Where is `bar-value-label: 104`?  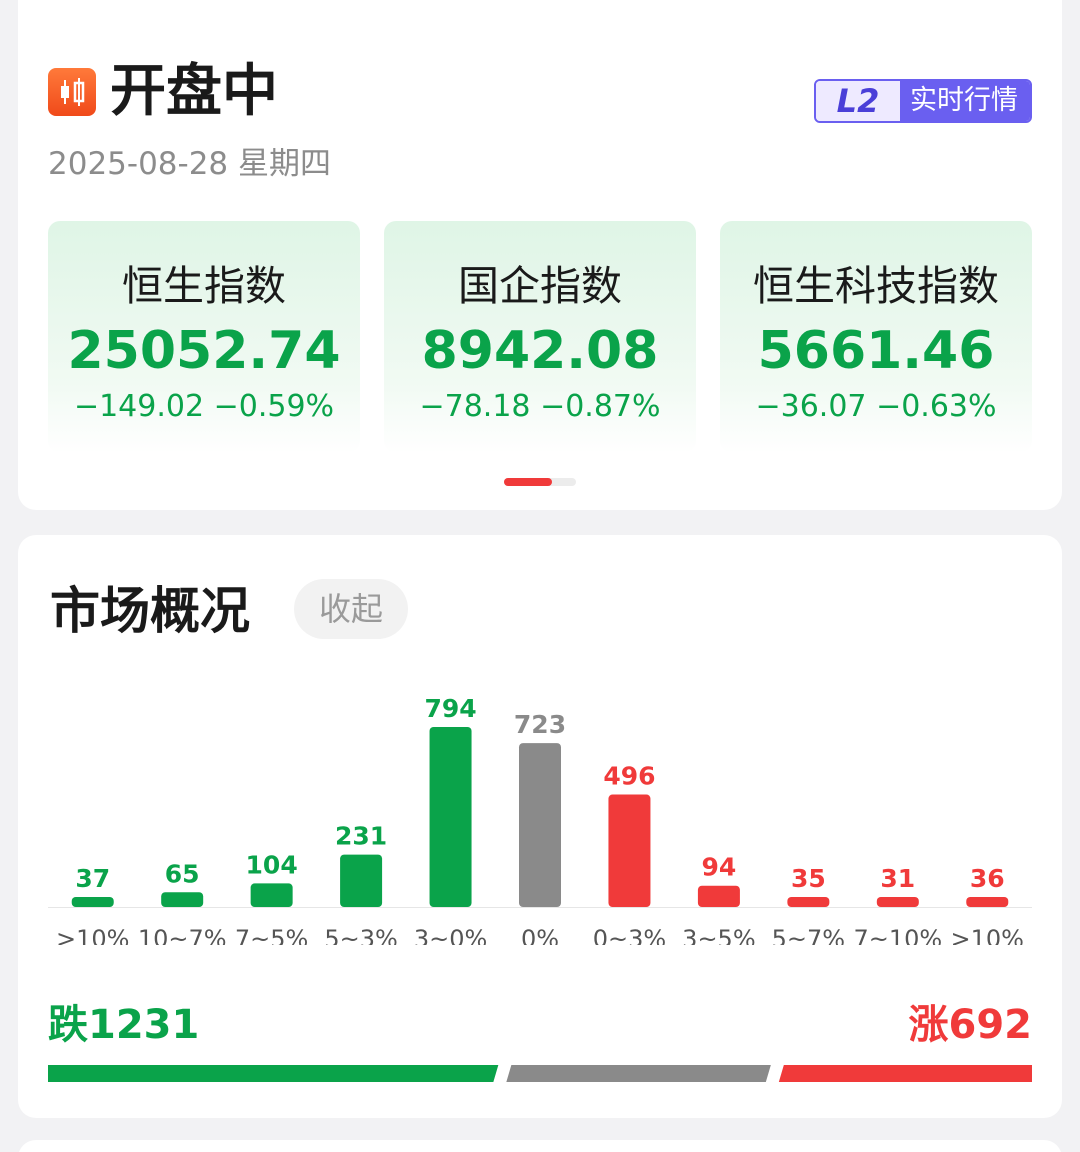 bar-value-label: 104 is located at coordinates (272, 864).